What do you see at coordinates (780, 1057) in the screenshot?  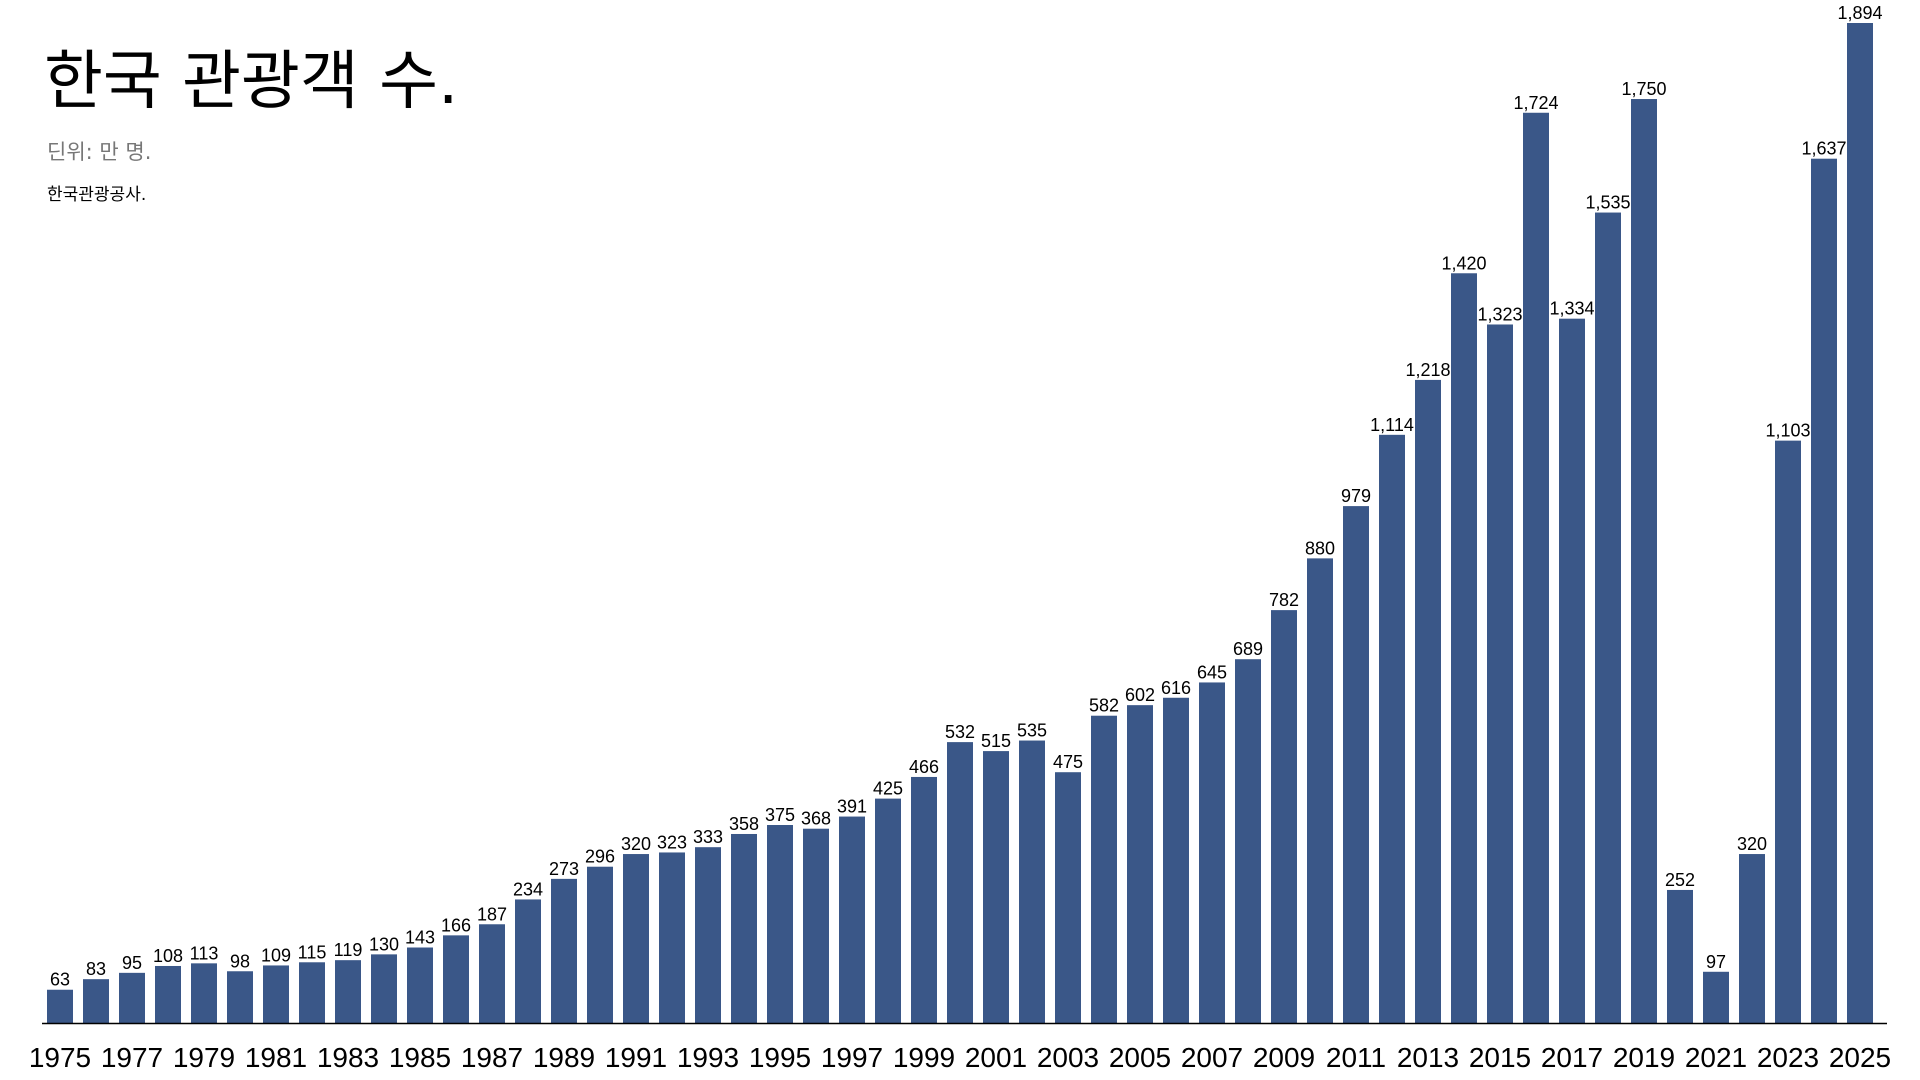 I see `x-tick-label: 1995` at bounding box center [780, 1057].